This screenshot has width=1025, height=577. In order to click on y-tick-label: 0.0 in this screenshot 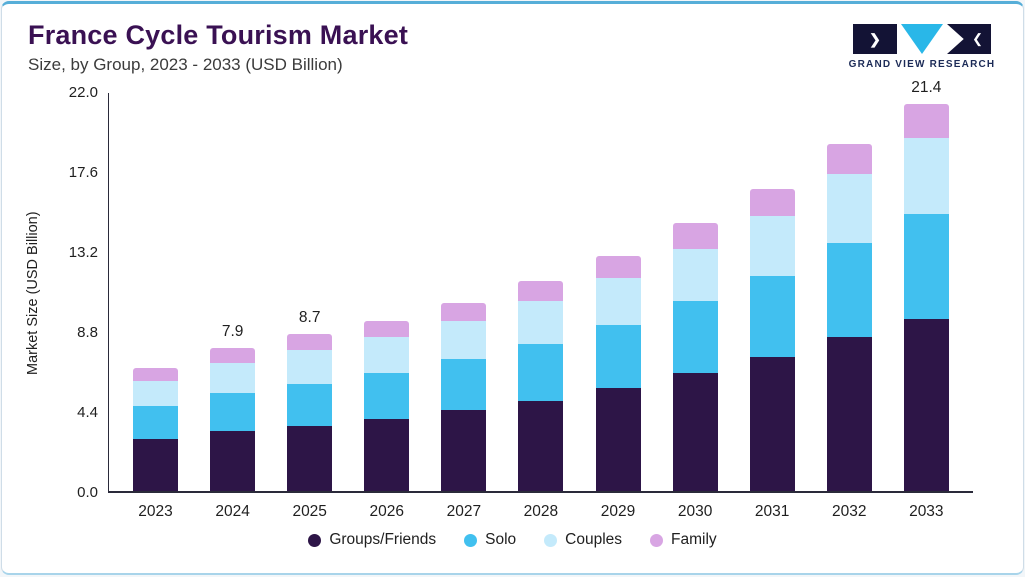, I will do `click(87, 492)`.